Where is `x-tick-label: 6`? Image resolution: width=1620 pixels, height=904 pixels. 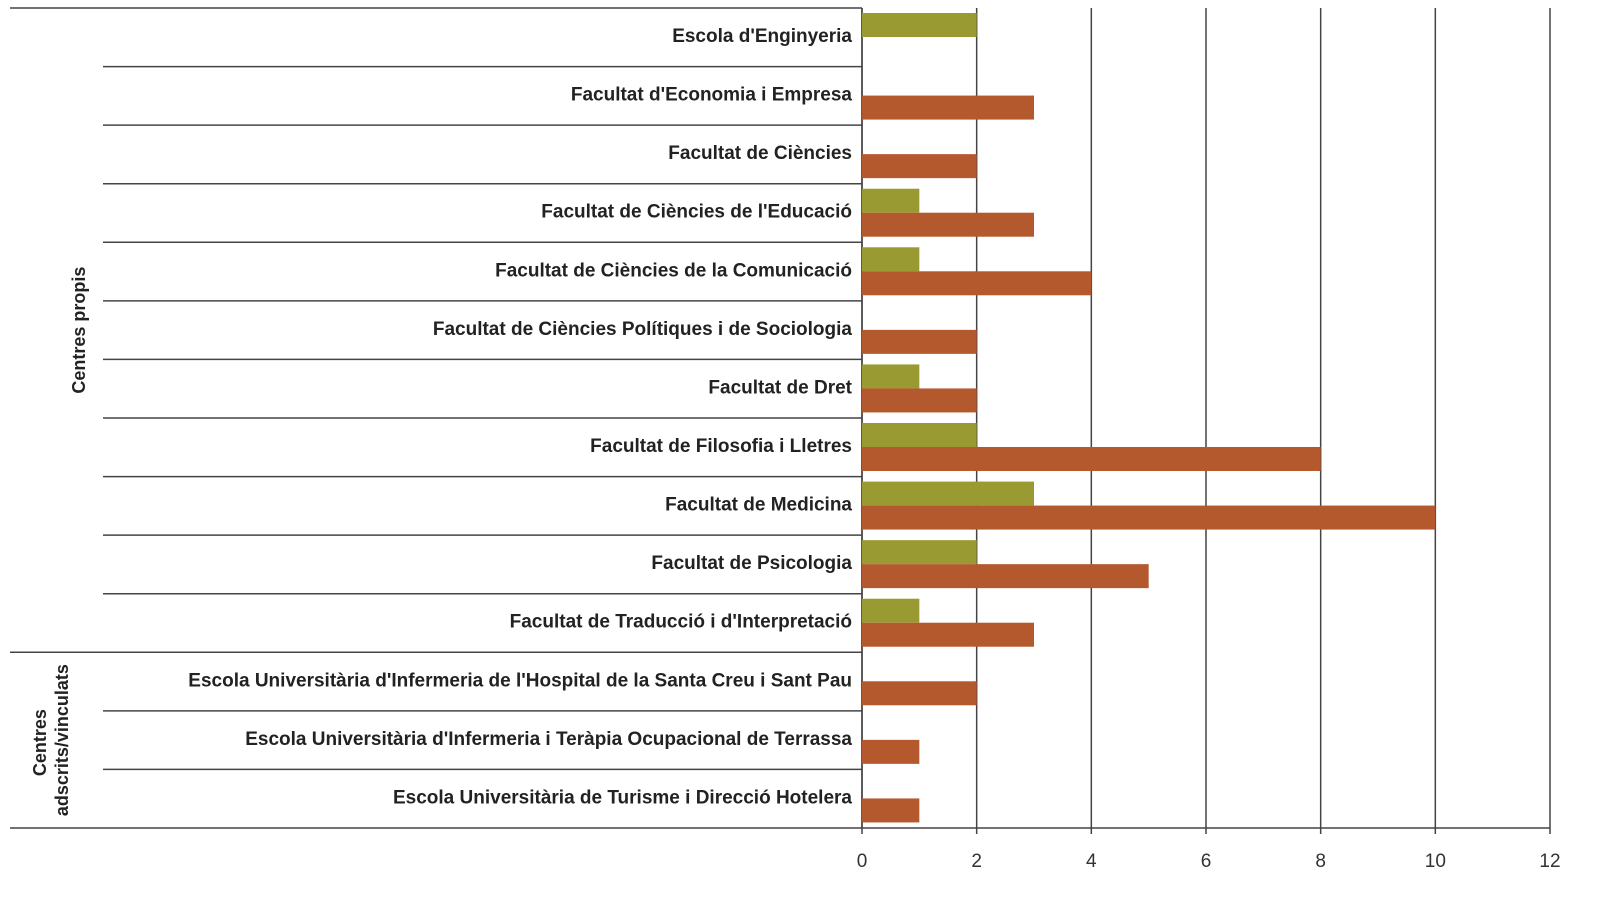
x-tick-label: 6 is located at coordinates (1206, 861).